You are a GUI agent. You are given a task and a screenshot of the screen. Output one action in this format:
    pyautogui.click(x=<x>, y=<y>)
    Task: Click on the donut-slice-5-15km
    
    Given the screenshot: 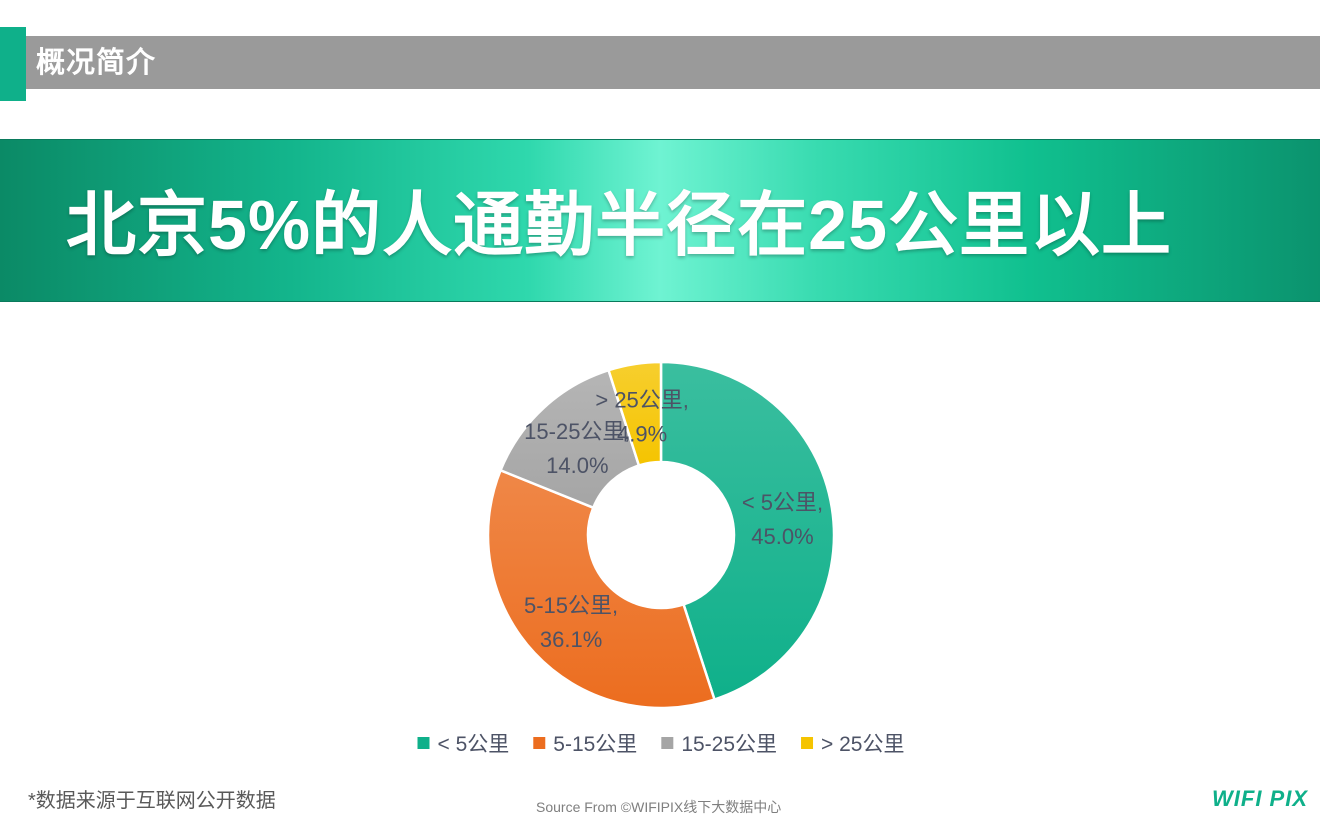 What is the action you would take?
    pyautogui.click(x=601, y=589)
    